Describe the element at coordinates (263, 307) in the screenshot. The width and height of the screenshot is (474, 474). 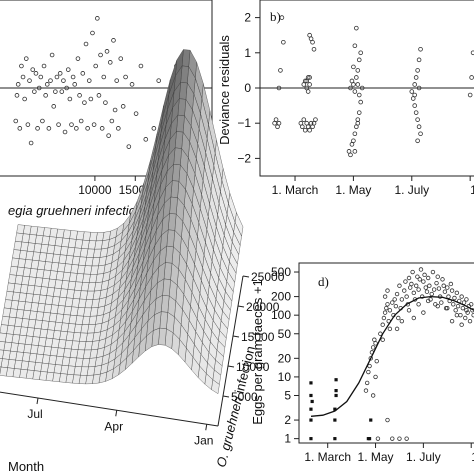
I see `panel-c-infection-tick-label: 20000` at that location.